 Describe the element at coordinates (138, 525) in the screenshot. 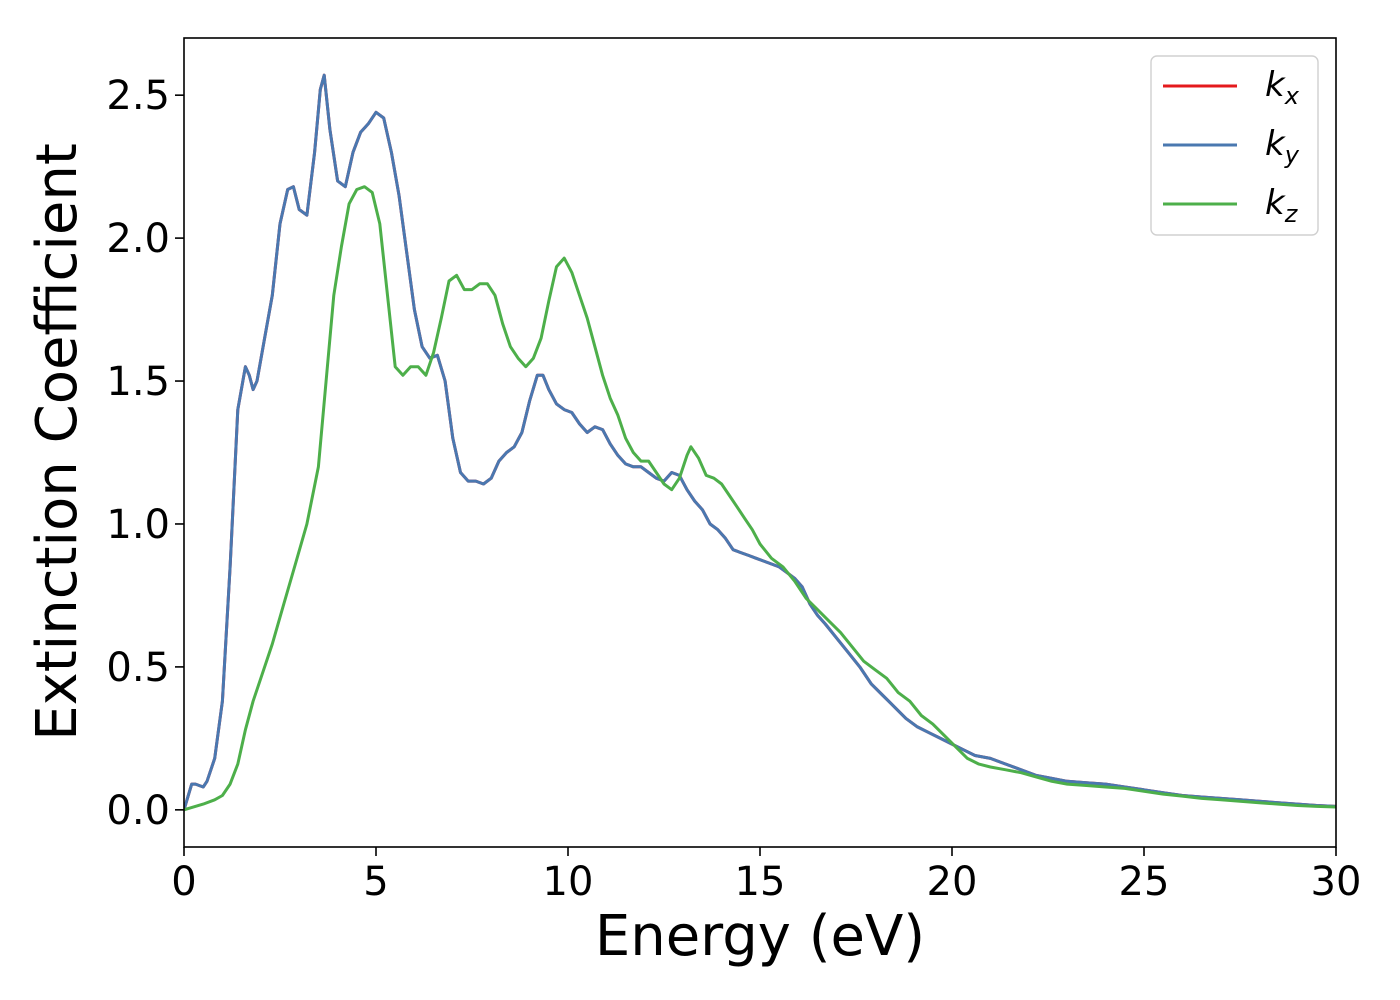

I see `y-tick-label: 1.0` at that location.